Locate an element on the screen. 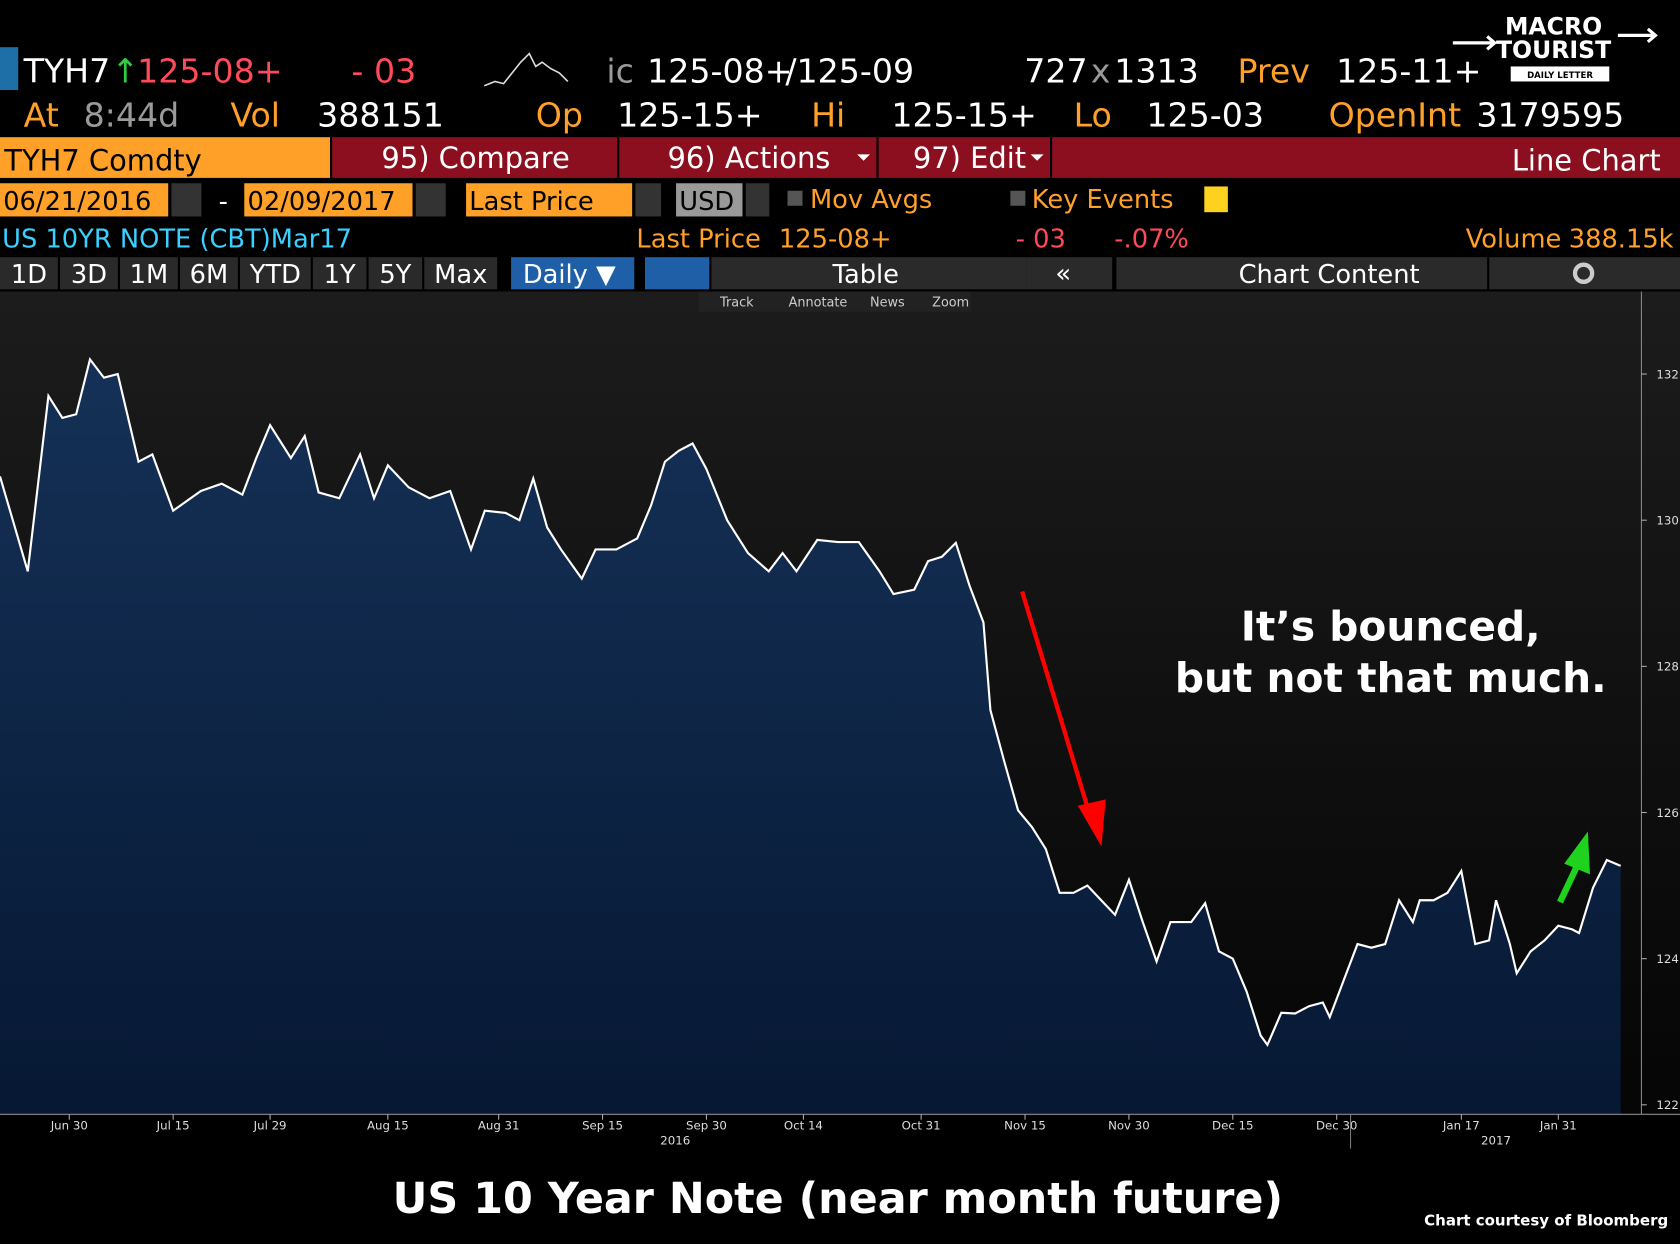  actions: 96) Actions is located at coordinates (749, 158).